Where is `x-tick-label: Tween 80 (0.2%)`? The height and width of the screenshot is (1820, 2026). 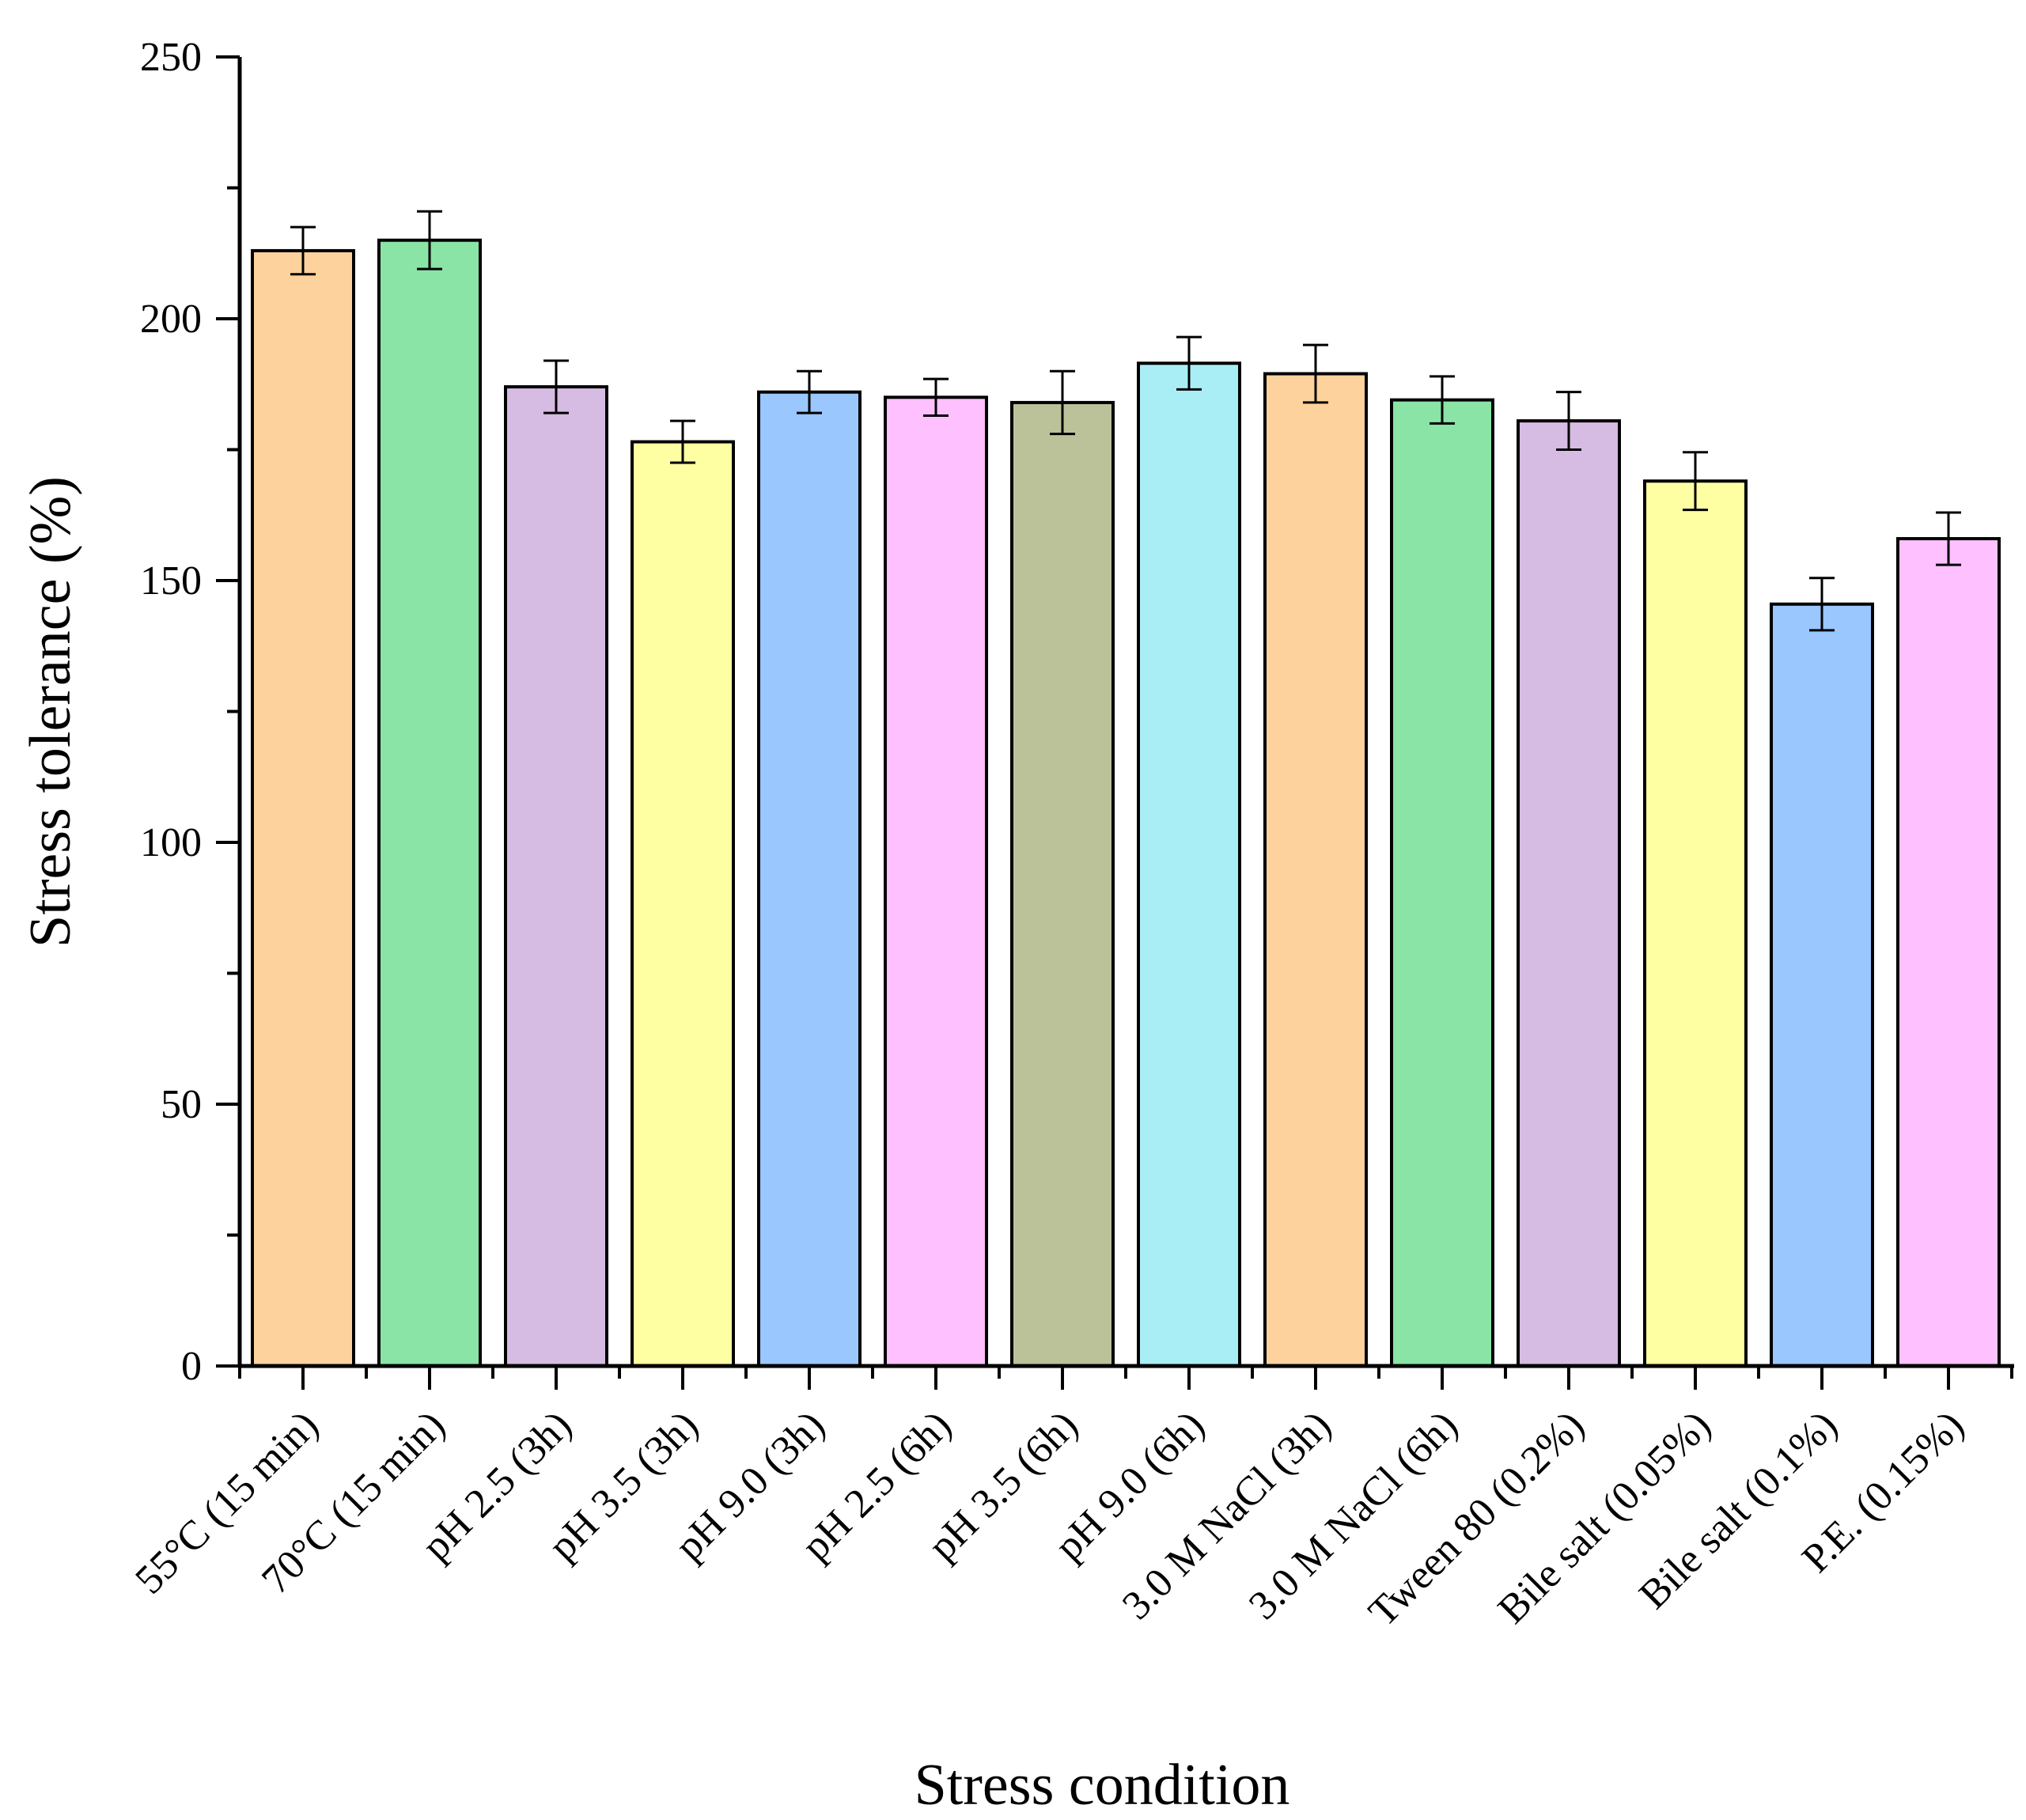 x-tick-label: Tween 80 (0.2%) is located at coordinates (1476, 1518).